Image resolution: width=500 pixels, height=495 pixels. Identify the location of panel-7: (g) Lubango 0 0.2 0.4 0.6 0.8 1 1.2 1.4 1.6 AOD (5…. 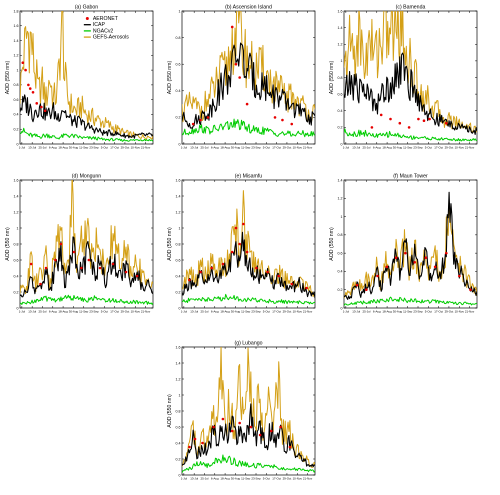
(241, 411).